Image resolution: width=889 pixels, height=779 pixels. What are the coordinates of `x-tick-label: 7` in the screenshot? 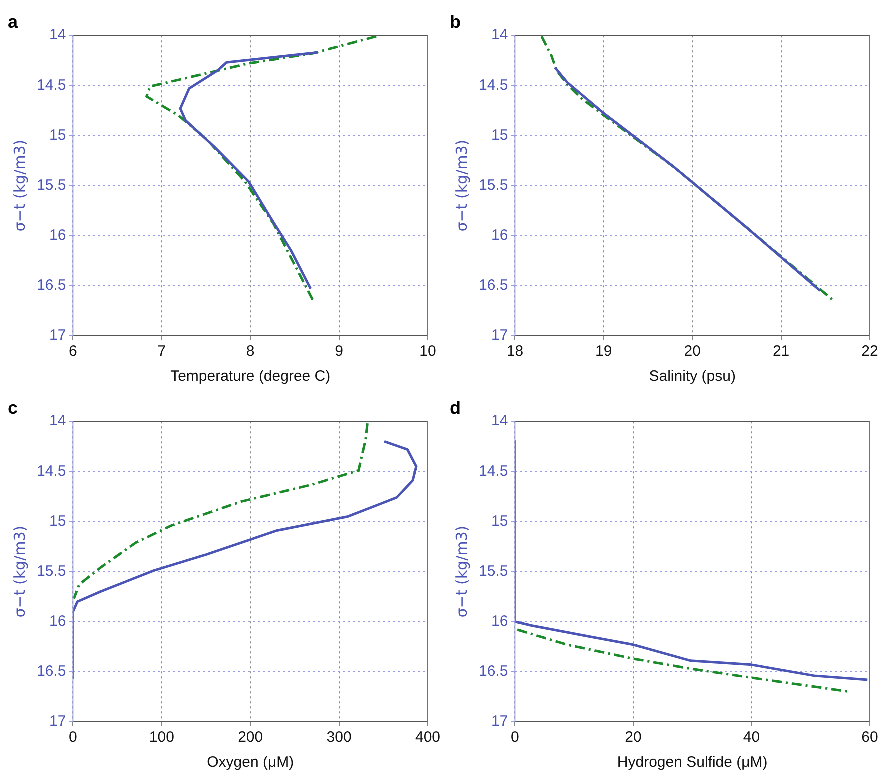 It's located at (162, 351).